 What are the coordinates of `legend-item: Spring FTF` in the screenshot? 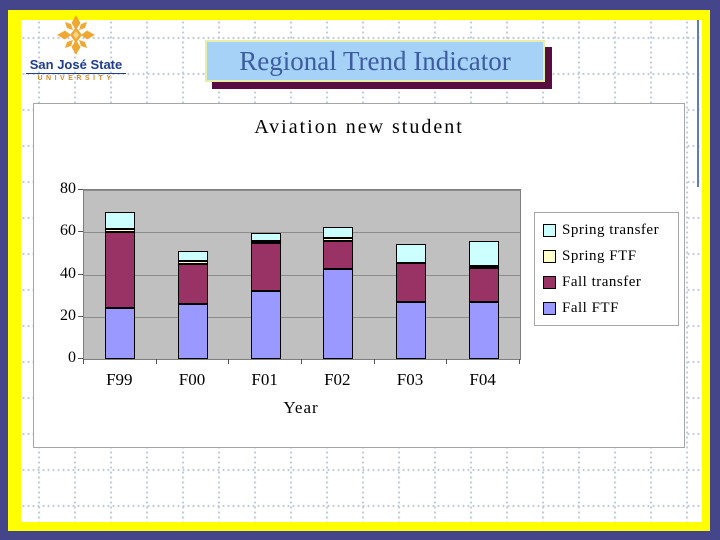 It's located at (610, 256).